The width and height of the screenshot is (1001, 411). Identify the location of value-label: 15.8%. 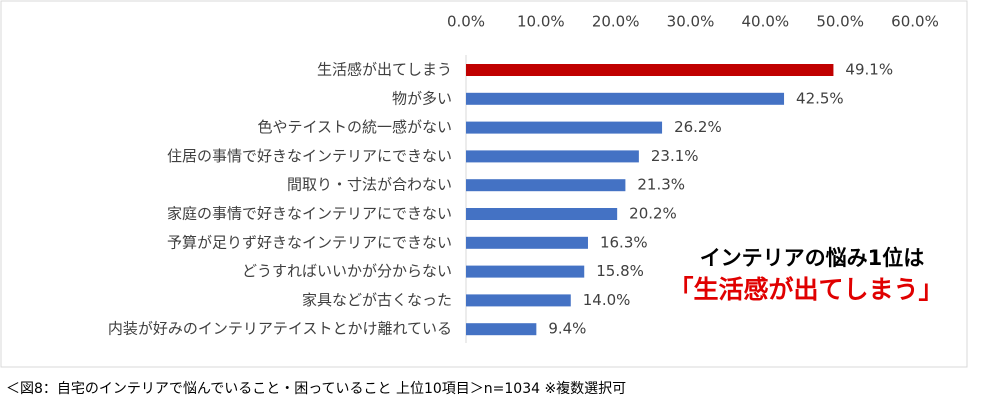
(620, 271).